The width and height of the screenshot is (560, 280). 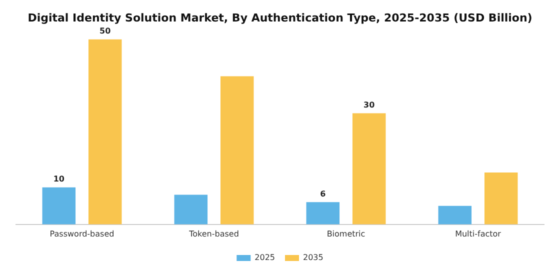 What do you see at coordinates (478, 233) in the screenshot?
I see `x-tick-label: Multi-factor` at bounding box center [478, 233].